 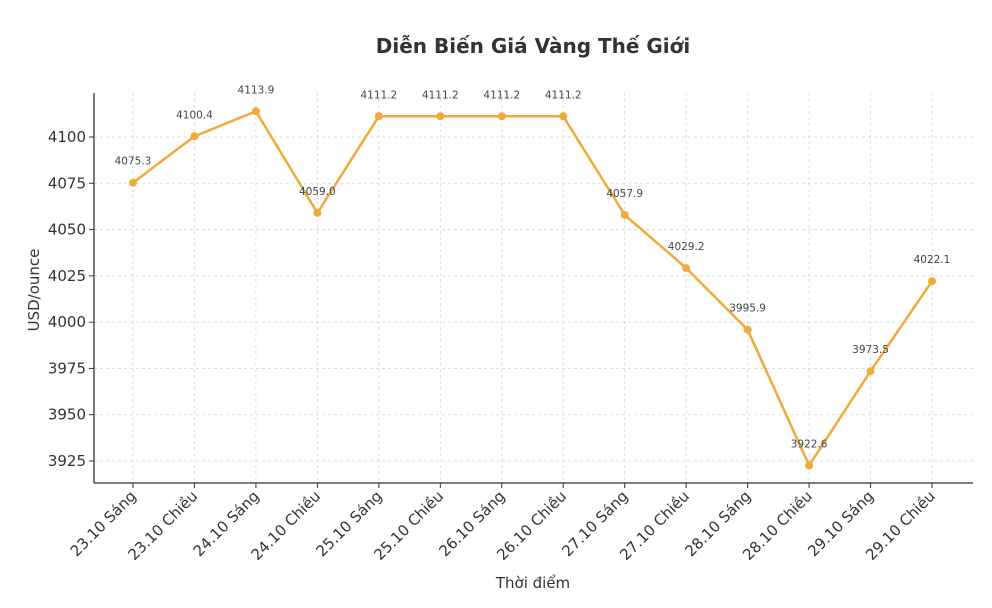 I want to click on data-point-label: 4022.1, so click(x=932, y=260).